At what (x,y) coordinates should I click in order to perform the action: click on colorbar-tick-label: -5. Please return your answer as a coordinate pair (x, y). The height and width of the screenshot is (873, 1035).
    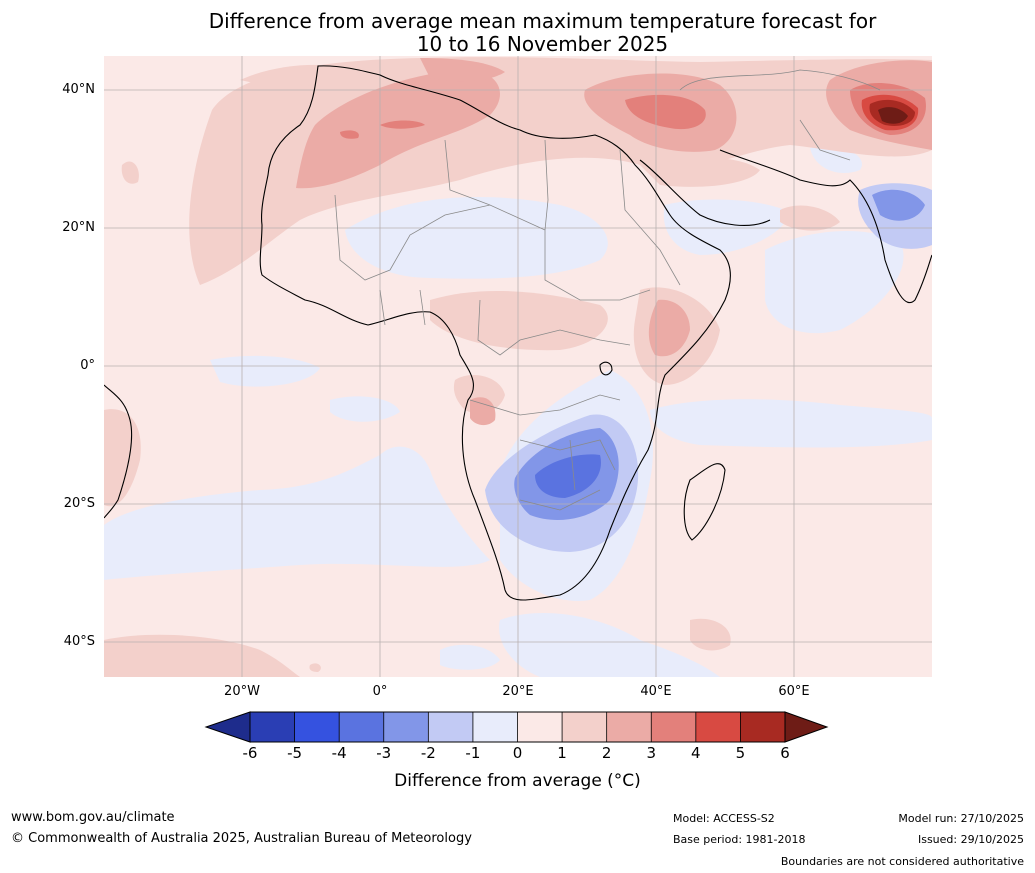
    Looking at the image, I should click on (295, 753).